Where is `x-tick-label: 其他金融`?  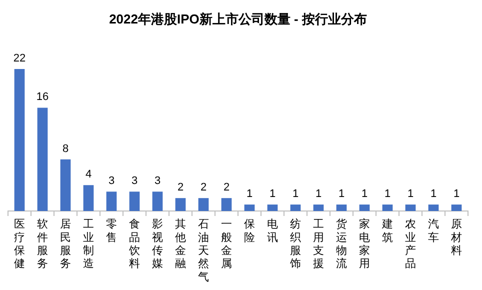
x-tick-label: 其他金融 is located at coordinates (180, 244).